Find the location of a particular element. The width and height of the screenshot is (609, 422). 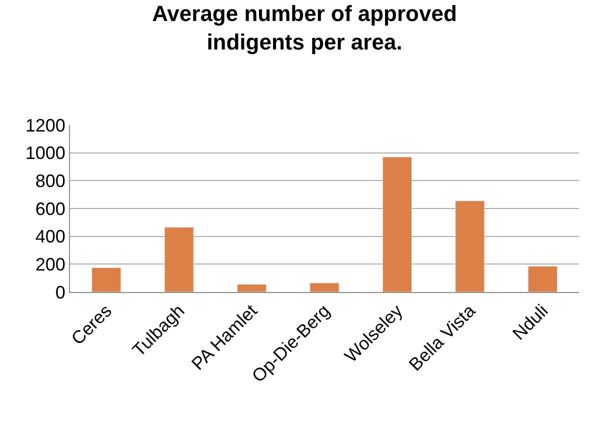

y-tick-label: 1200 is located at coordinates (45, 125).